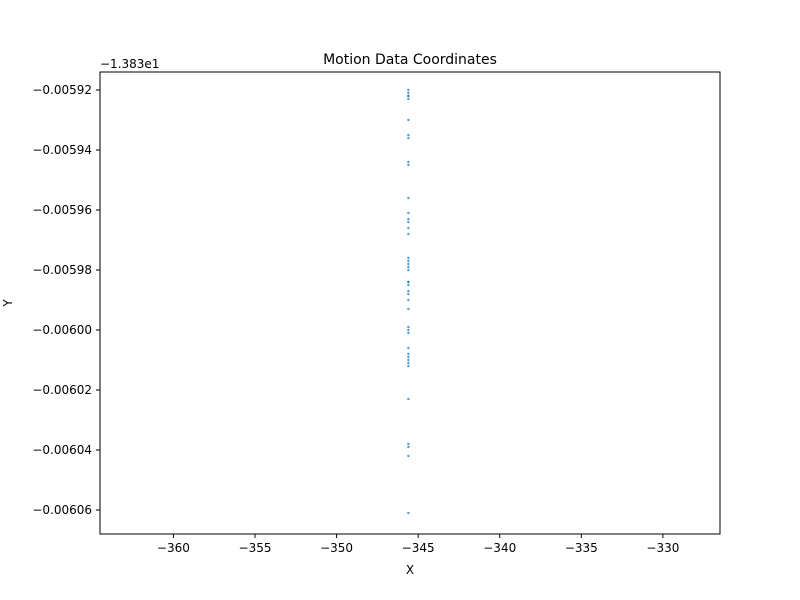 The height and width of the screenshot is (600, 800). Describe the element at coordinates (410, 570) in the screenshot. I see `x-axis-label: X` at that location.